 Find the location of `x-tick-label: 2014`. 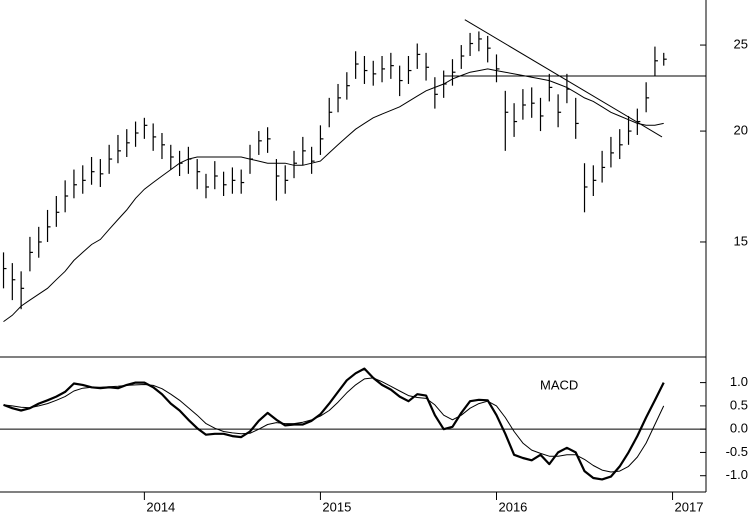

x-tick-label: 2014 is located at coordinates (160, 506).